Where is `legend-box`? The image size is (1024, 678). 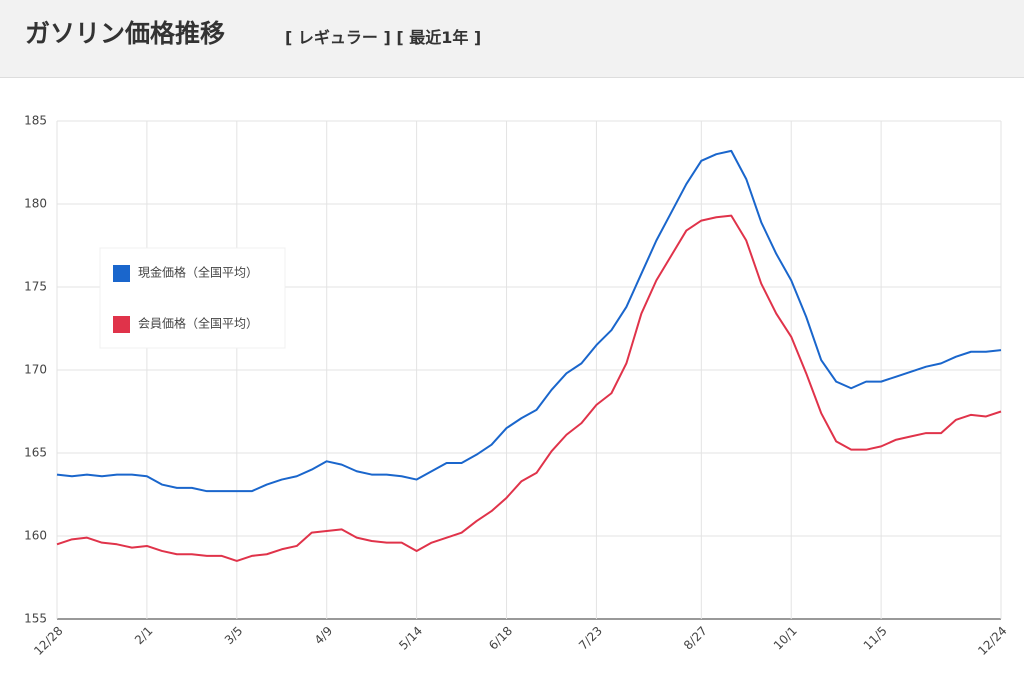 legend-box is located at coordinates (192, 298).